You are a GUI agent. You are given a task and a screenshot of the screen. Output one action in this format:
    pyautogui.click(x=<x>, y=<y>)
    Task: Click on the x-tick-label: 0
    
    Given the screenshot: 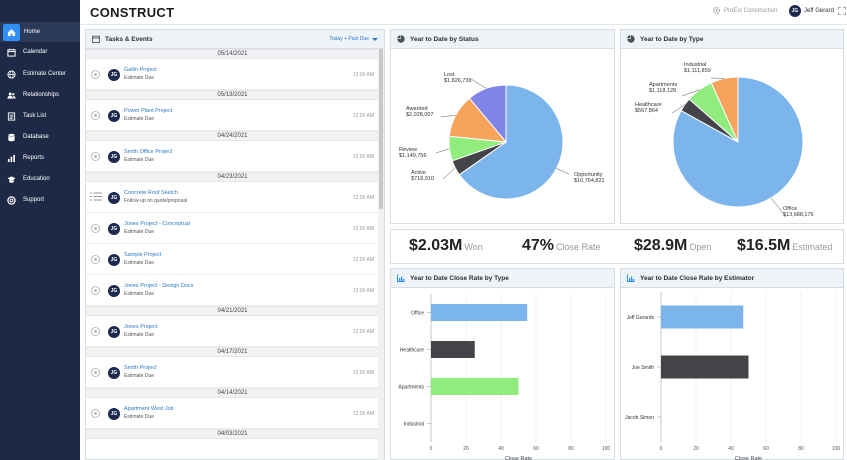 What is the action you would take?
    pyautogui.click(x=661, y=449)
    